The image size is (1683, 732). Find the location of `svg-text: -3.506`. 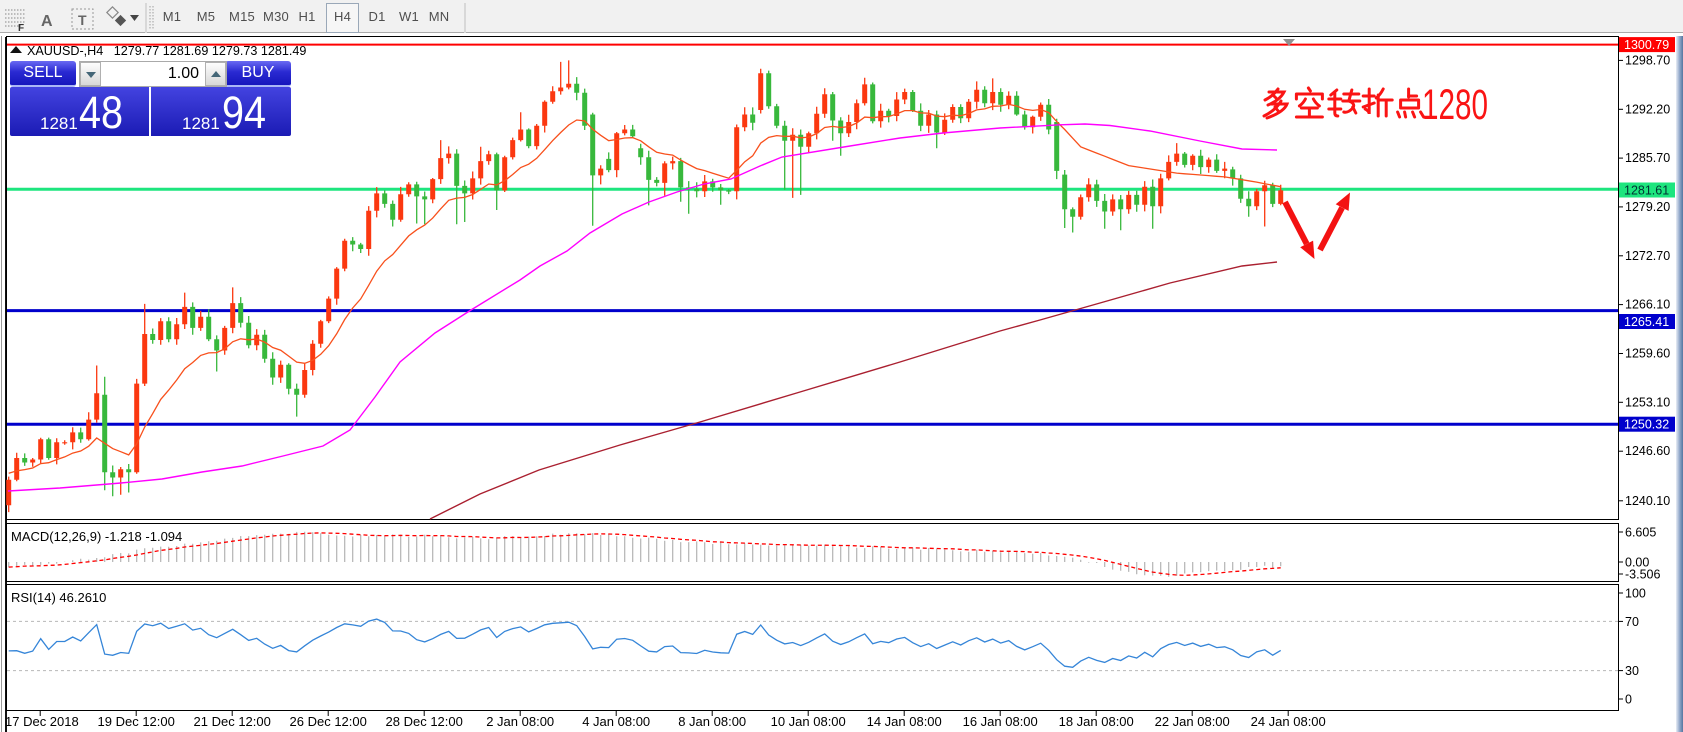

svg-text: -3.506 is located at coordinates (1642, 575).